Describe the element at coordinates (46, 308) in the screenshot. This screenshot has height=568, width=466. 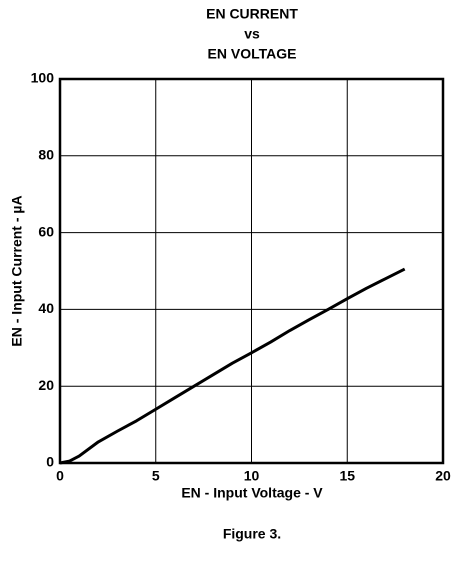
I see `y-tick-label: 40` at that location.